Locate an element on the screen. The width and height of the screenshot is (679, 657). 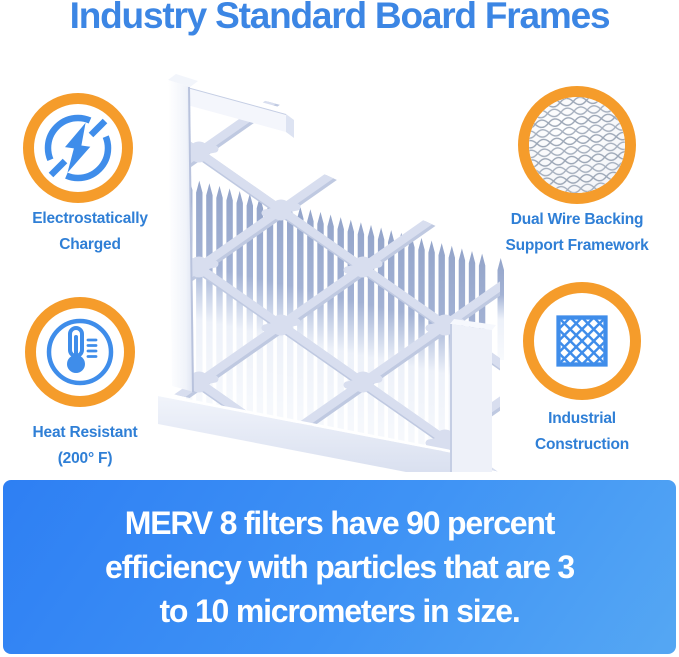
feature-label-line: Dual Wire Backing is located at coordinates (577, 219).